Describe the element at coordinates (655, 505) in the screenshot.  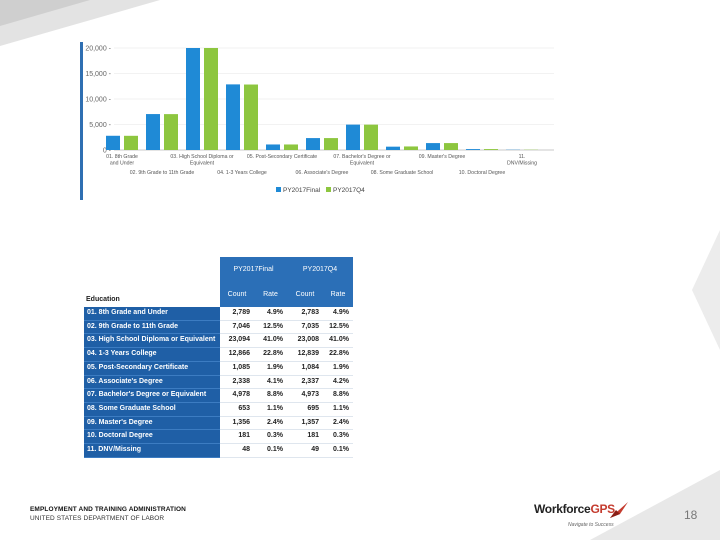
I see `decor-corner-bottom-right` at that location.